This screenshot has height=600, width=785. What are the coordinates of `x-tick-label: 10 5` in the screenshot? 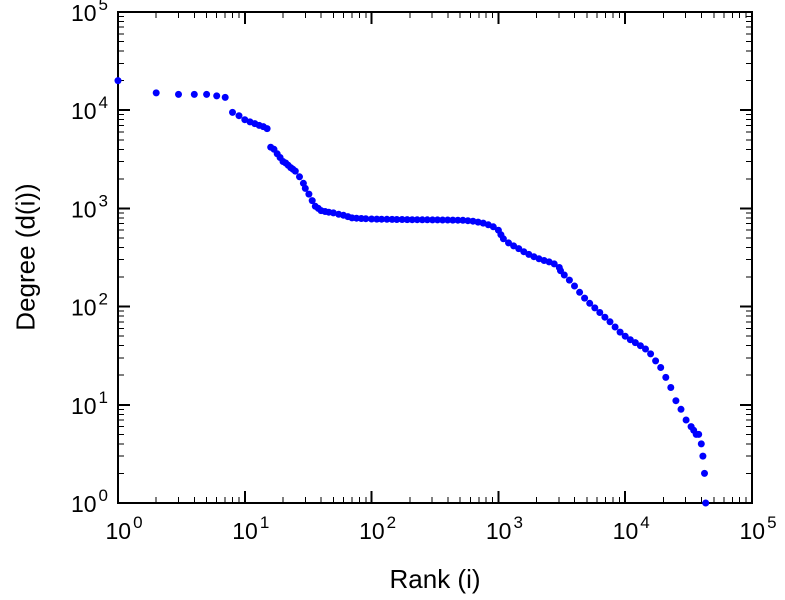 It's located at (757, 528).